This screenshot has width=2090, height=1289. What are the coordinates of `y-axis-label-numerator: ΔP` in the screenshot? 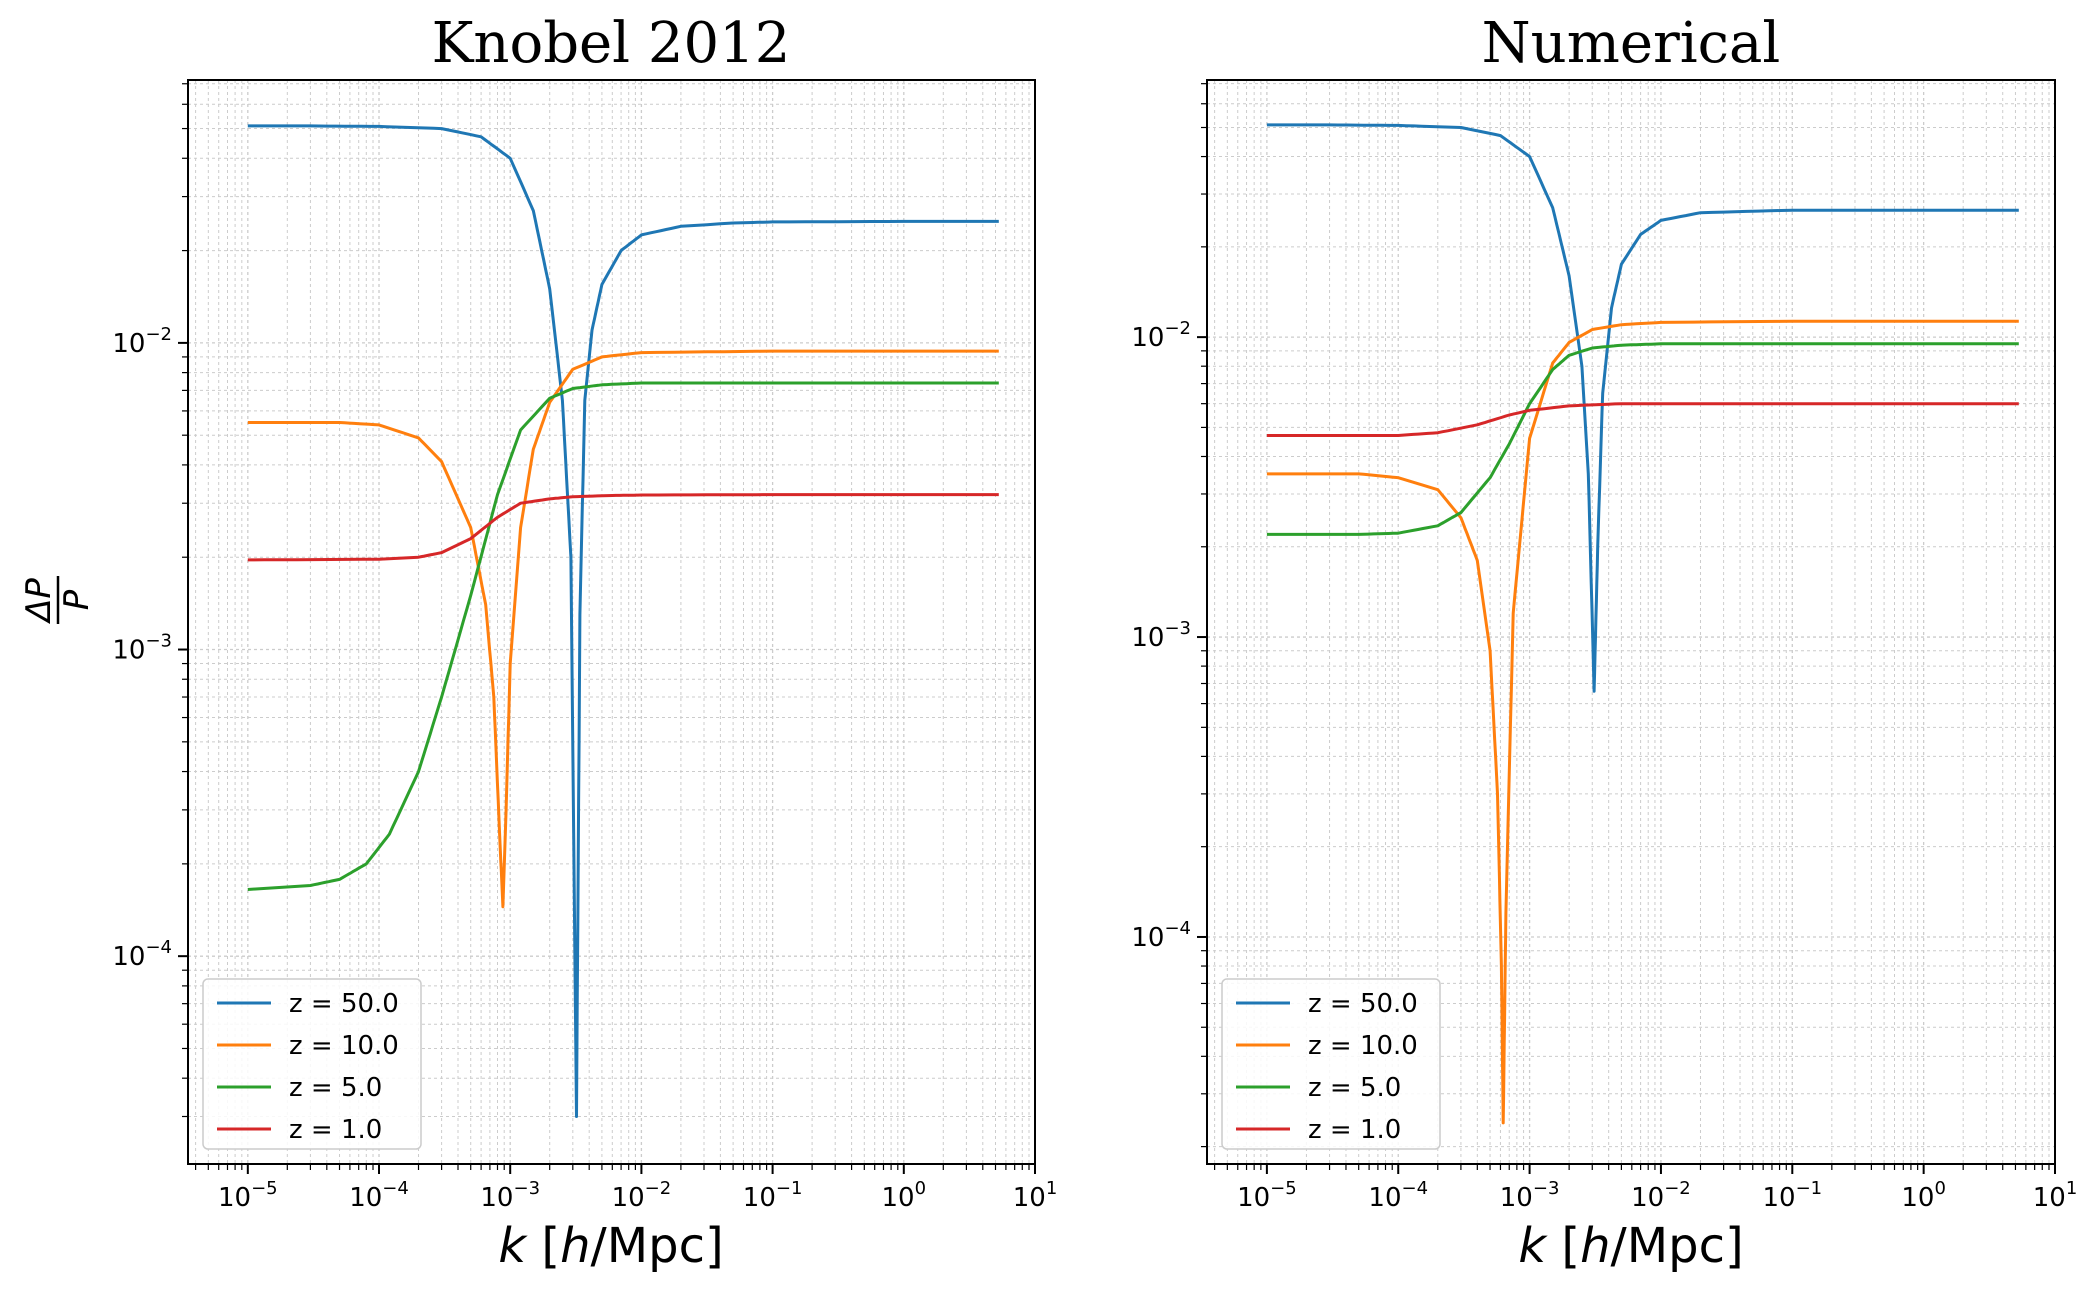 It's located at (39, 601).